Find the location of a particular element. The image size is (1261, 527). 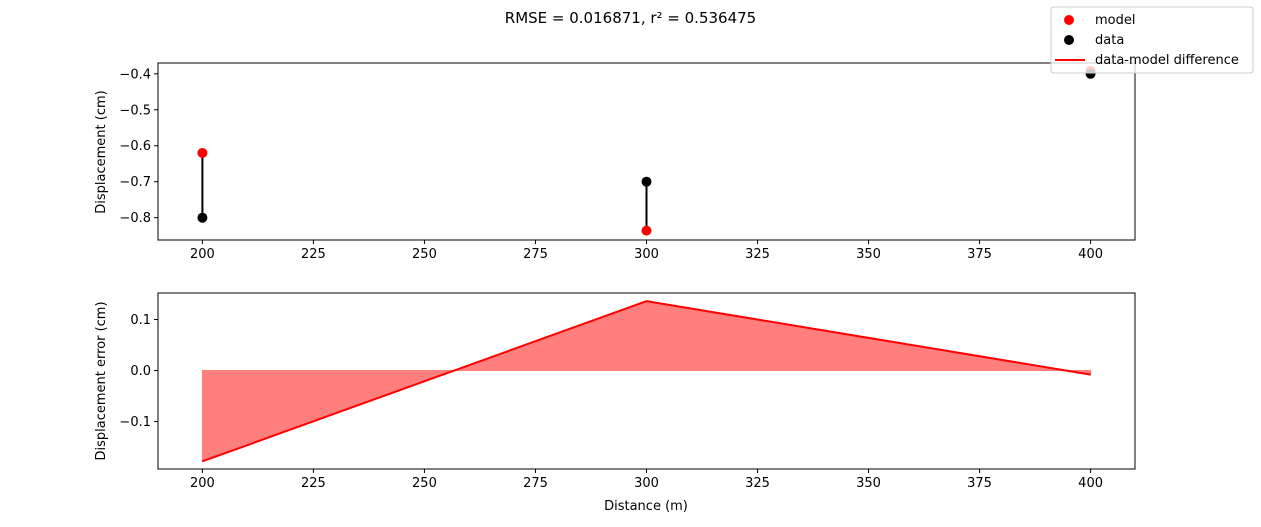

legend-model-marker is located at coordinates (1069, 20).